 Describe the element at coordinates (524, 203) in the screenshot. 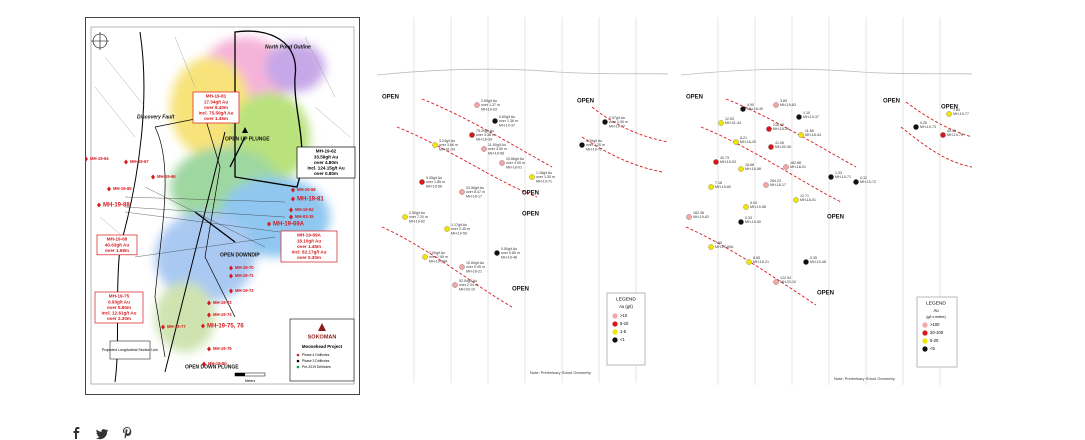

I see `shoot-outlines` at that location.